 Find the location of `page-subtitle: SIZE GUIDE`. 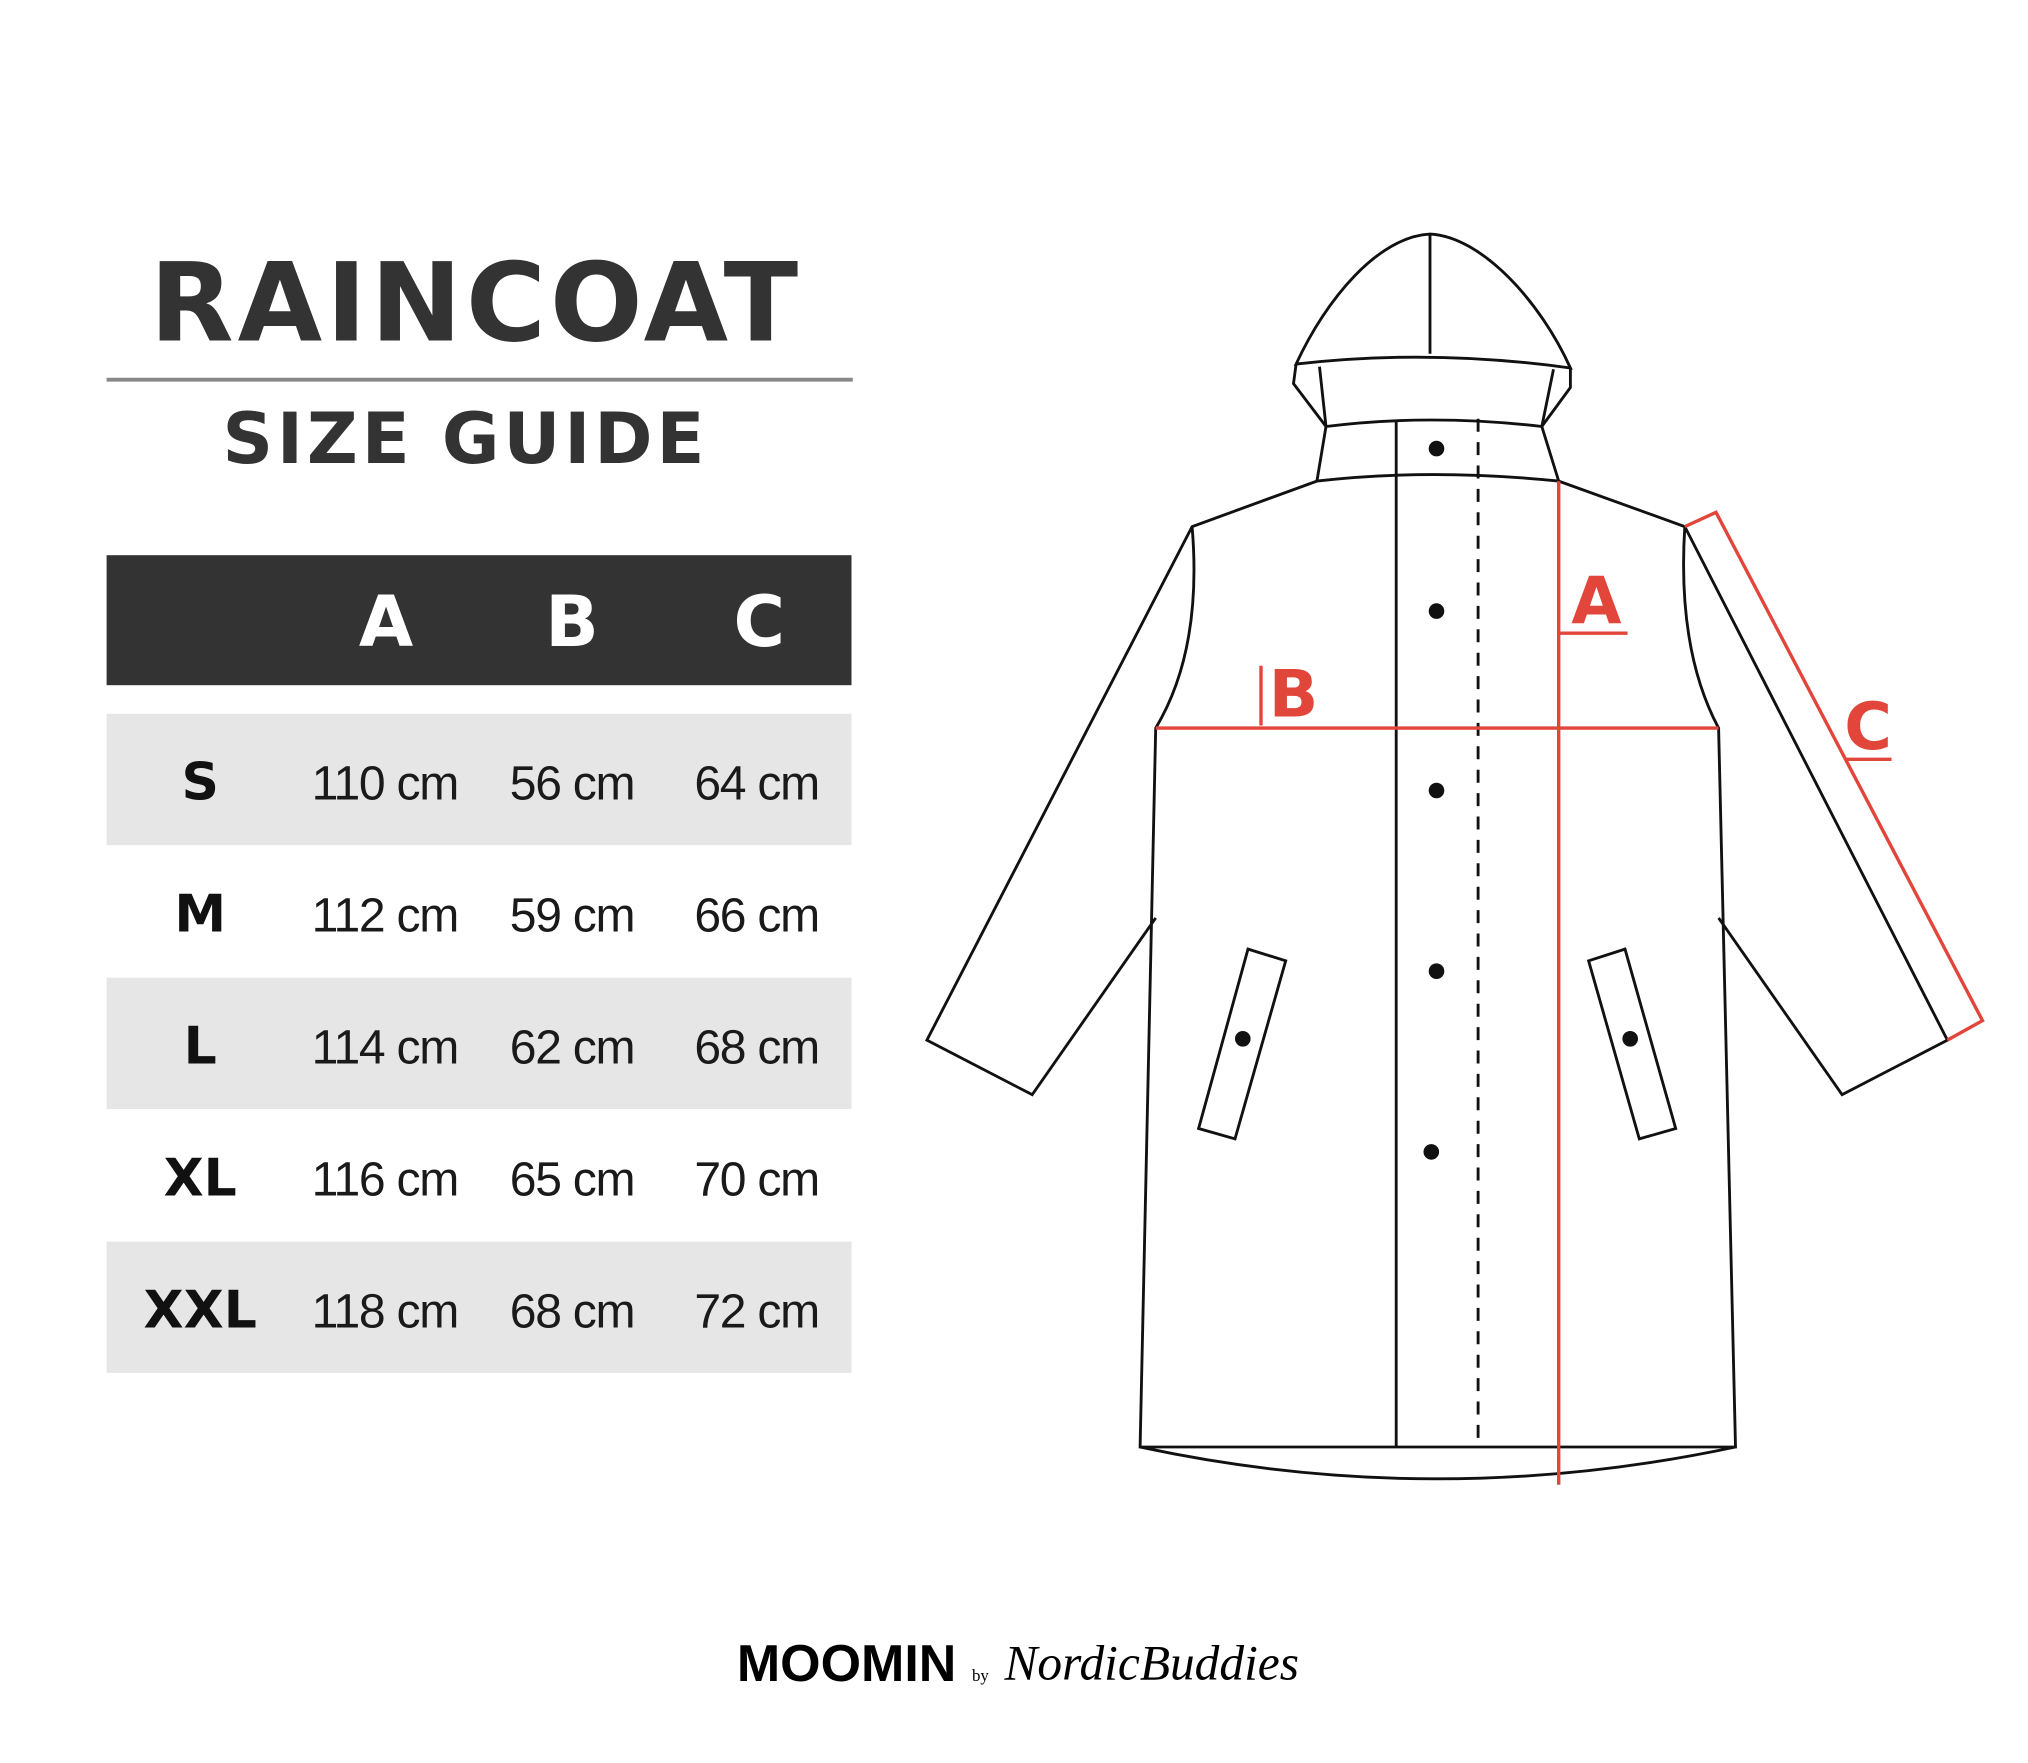

page-subtitle: SIZE GUIDE is located at coordinates (465, 439).